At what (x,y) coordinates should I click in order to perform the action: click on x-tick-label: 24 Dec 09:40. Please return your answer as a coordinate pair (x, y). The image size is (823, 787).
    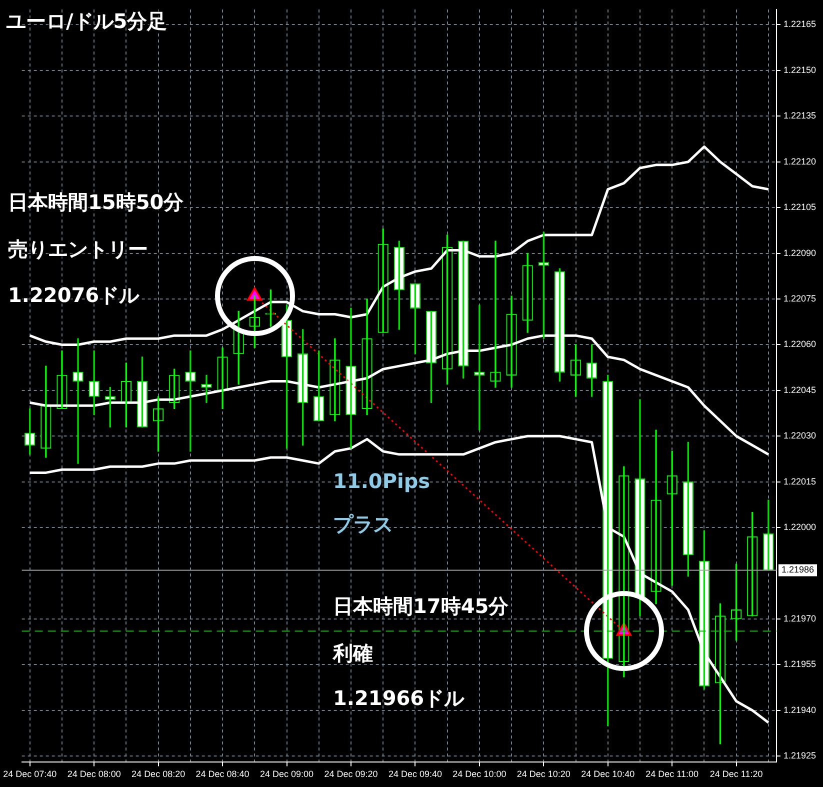
    Looking at the image, I should click on (415, 774).